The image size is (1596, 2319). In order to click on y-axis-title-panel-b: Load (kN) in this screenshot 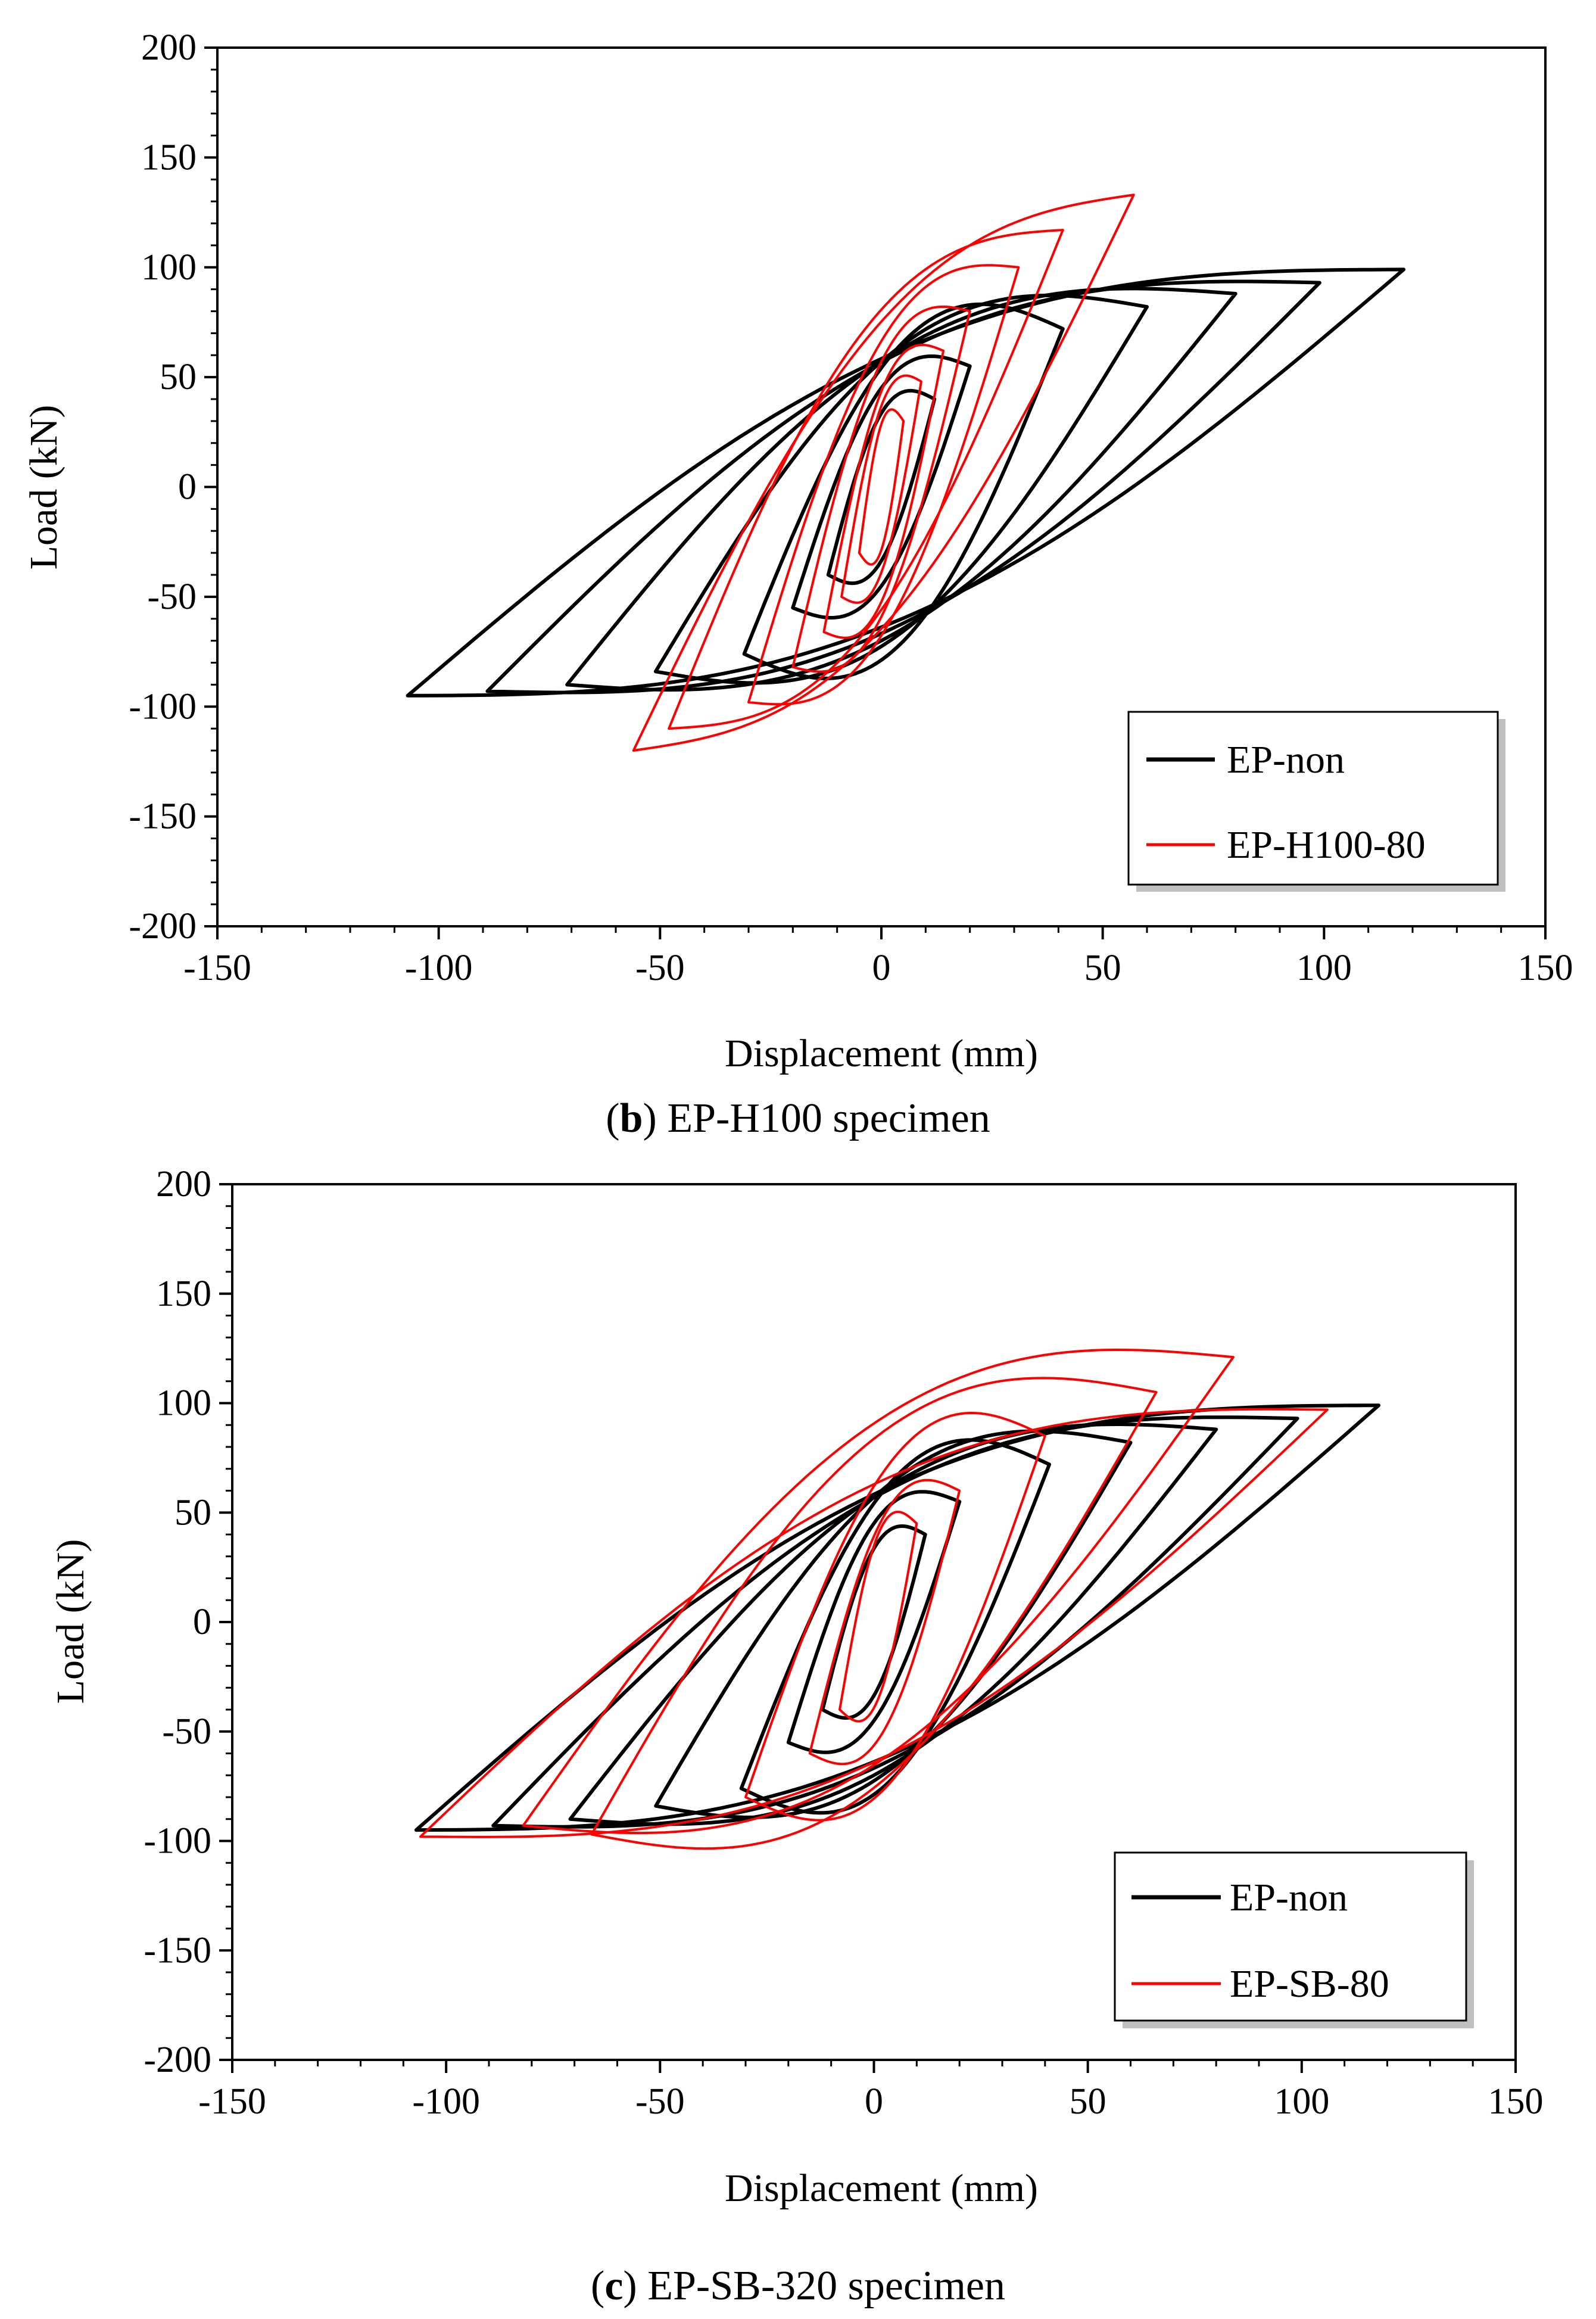, I will do `click(44, 487)`.